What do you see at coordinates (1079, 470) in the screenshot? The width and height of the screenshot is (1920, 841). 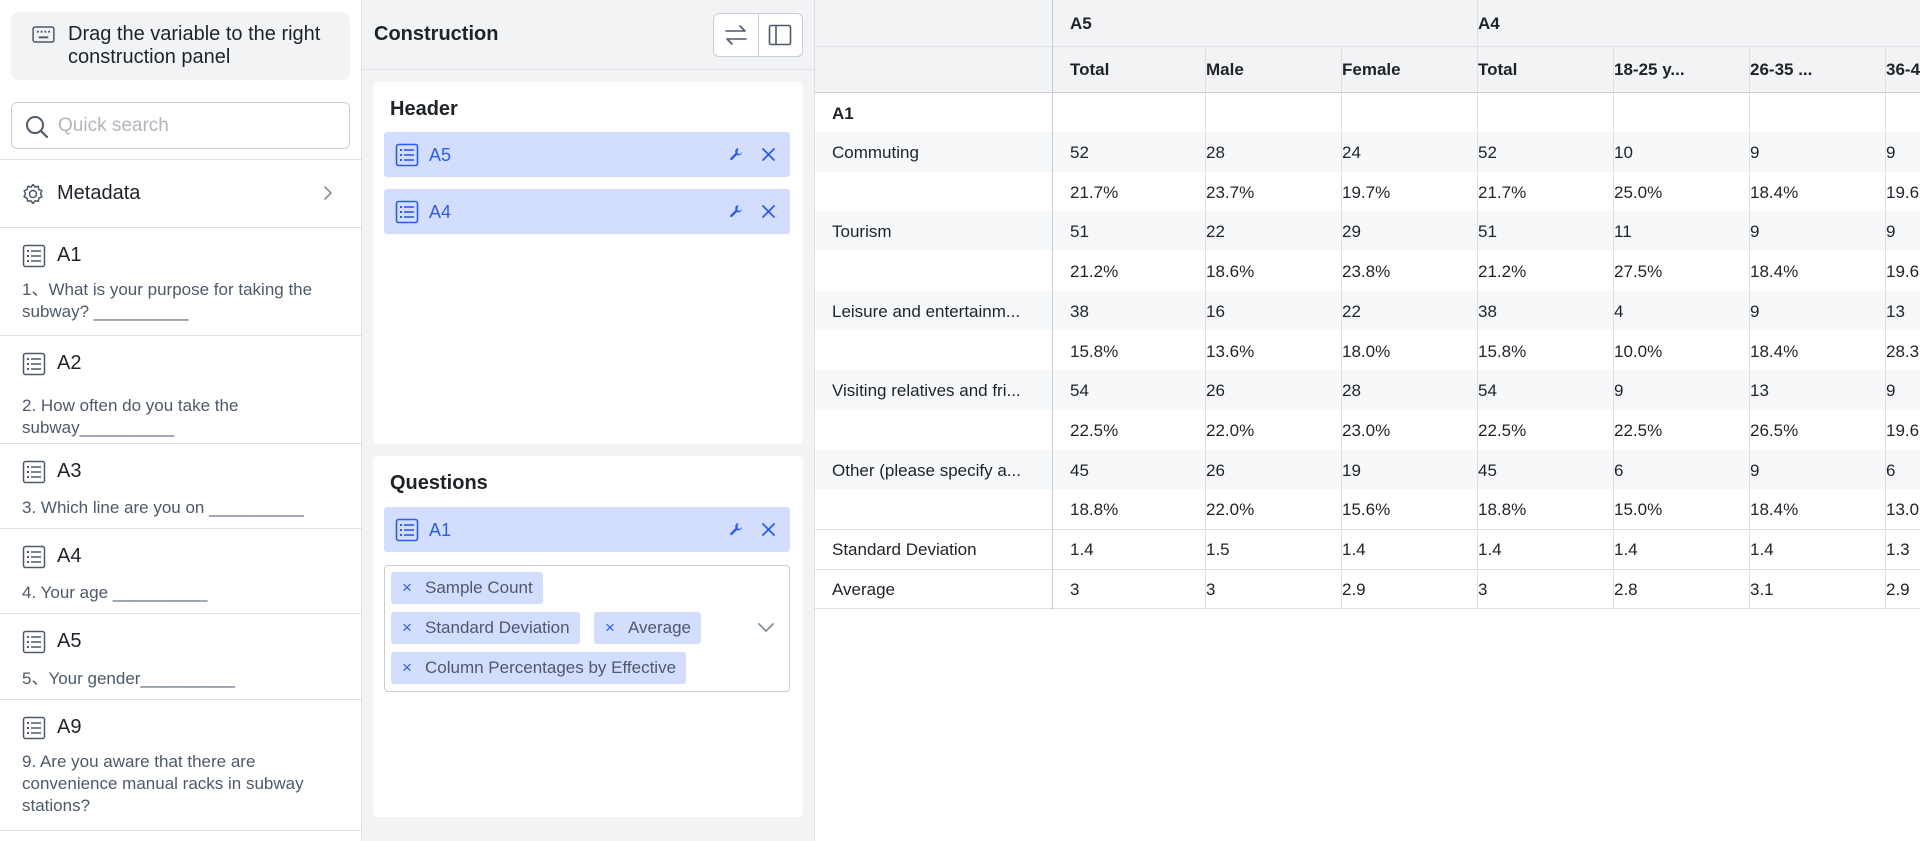 I see `table-cell-count: 45` at bounding box center [1079, 470].